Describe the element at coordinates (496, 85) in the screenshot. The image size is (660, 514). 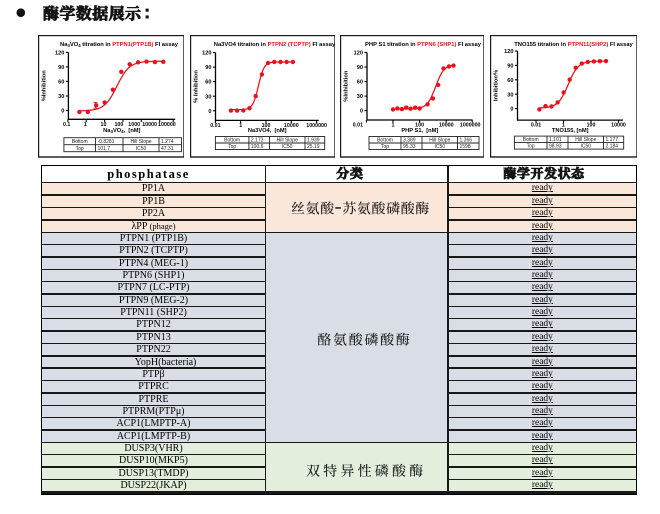
I see `svg-text: Inhibition%` at that location.